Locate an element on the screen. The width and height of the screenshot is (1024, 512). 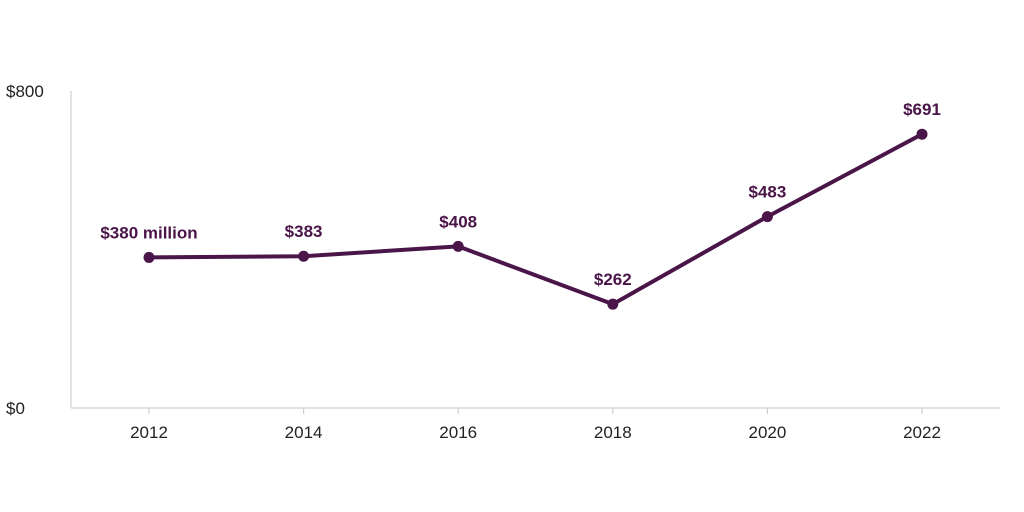
data-label: $383 is located at coordinates (304, 231).